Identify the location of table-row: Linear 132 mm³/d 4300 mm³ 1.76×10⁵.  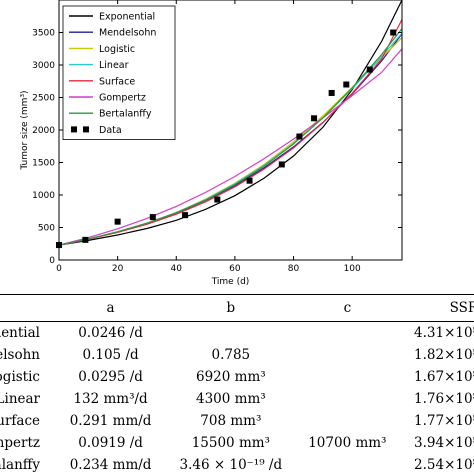
(237, 399).